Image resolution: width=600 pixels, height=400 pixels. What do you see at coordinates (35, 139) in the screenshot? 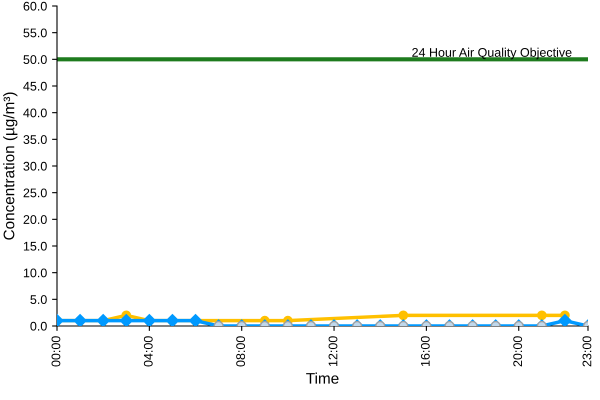
I see `y-tick-label: 35.0` at bounding box center [35, 139].